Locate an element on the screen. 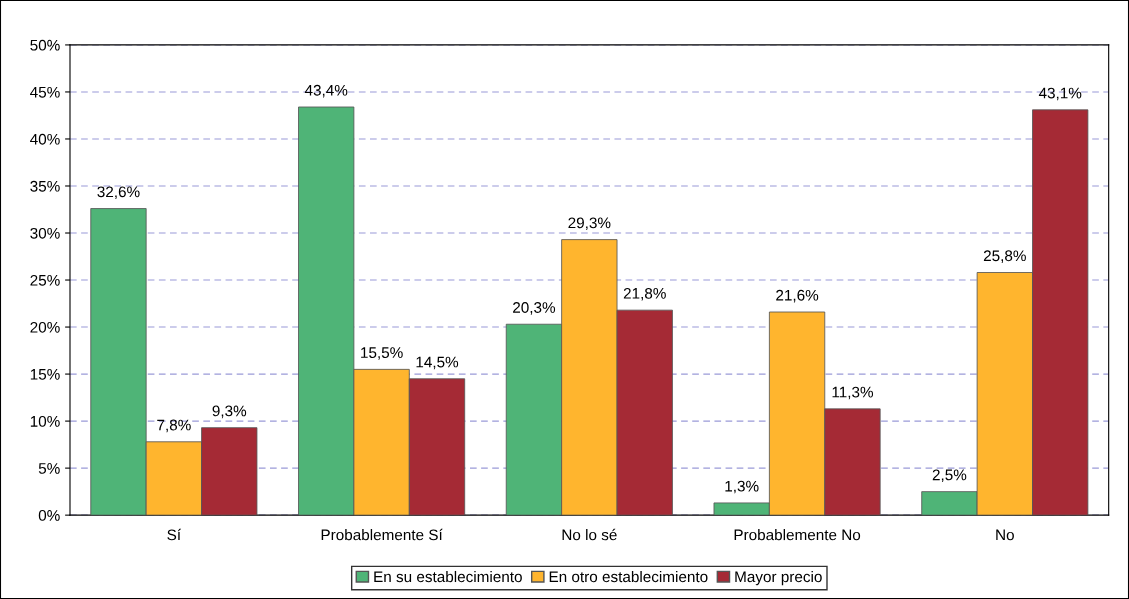  data-label: 25,8% is located at coordinates (1004, 256).